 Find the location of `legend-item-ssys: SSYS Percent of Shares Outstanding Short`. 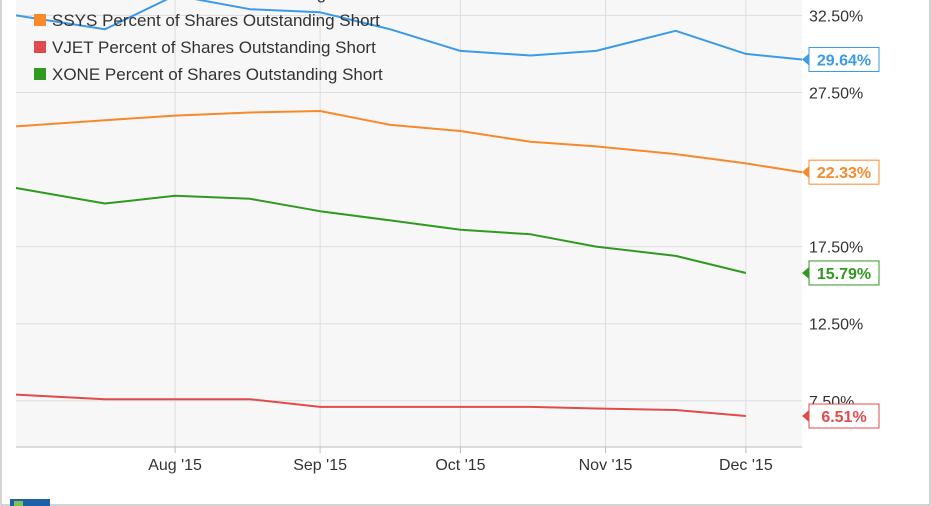

legend-item-ssys: SSYS Percent of Shares Outstanding Short is located at coordinates (207, 20).